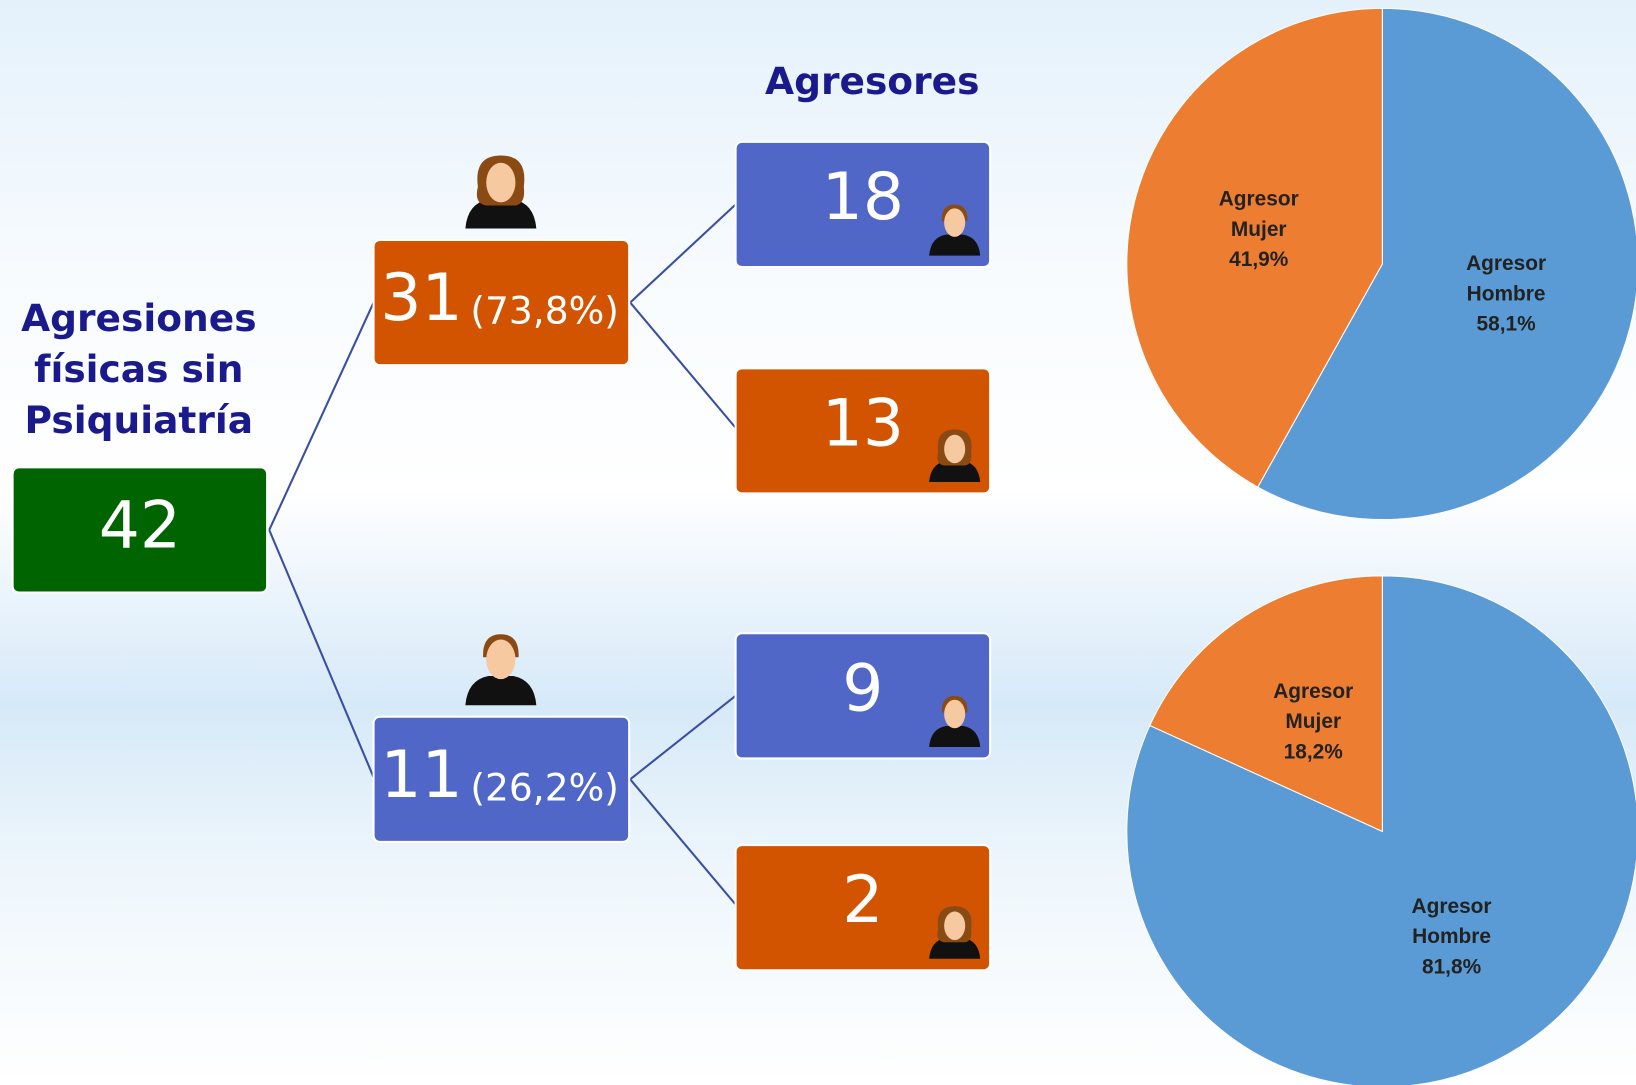 This screenshot has width=1636, height=1085. I want to click on pie-label: Agresor Mujer 18,2%, so click(1313, 722).